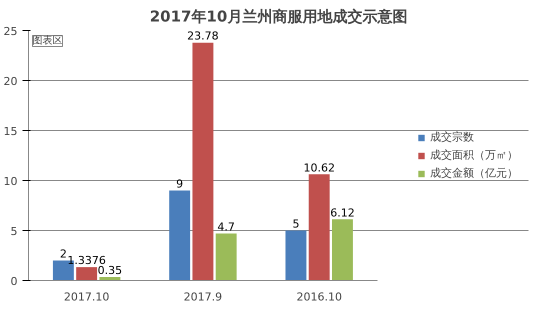  What do you see at coordinates (11, 131) in the screenshot?
I see `y-tick-label: 15` at bounding box center [11, 131].